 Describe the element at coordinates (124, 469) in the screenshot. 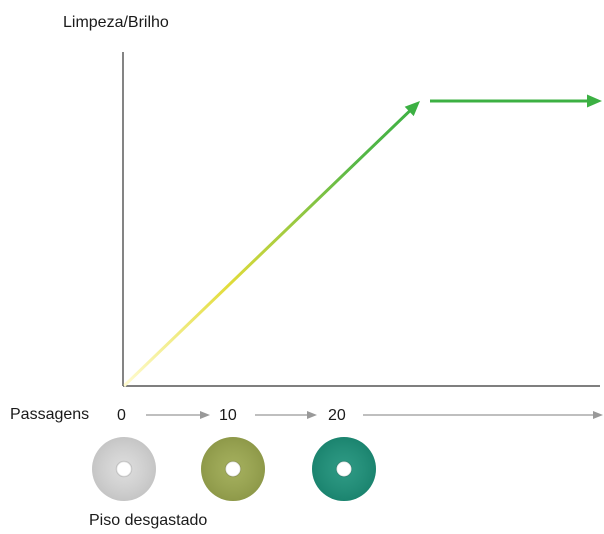

I see `white-floor-pad-icon` at that location.